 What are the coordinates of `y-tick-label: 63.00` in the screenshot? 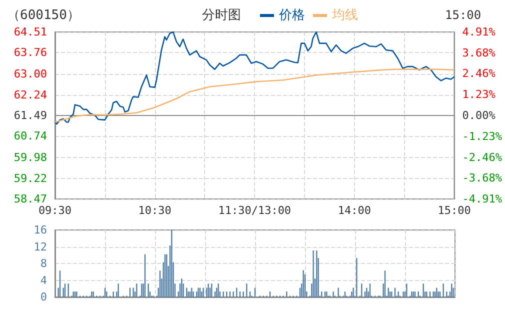 It's located at (30, 73).